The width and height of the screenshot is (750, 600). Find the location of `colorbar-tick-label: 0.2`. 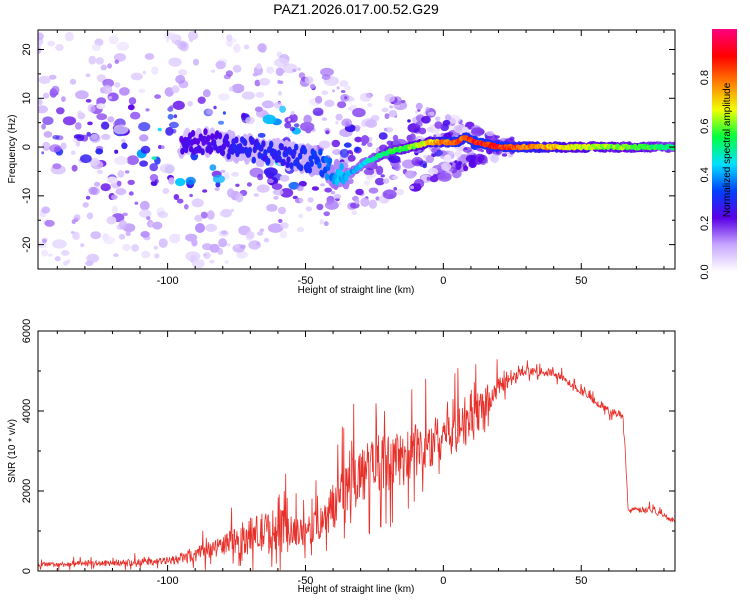

colorbar-tick-label: 0.2 is located at coordinates (705, 223).